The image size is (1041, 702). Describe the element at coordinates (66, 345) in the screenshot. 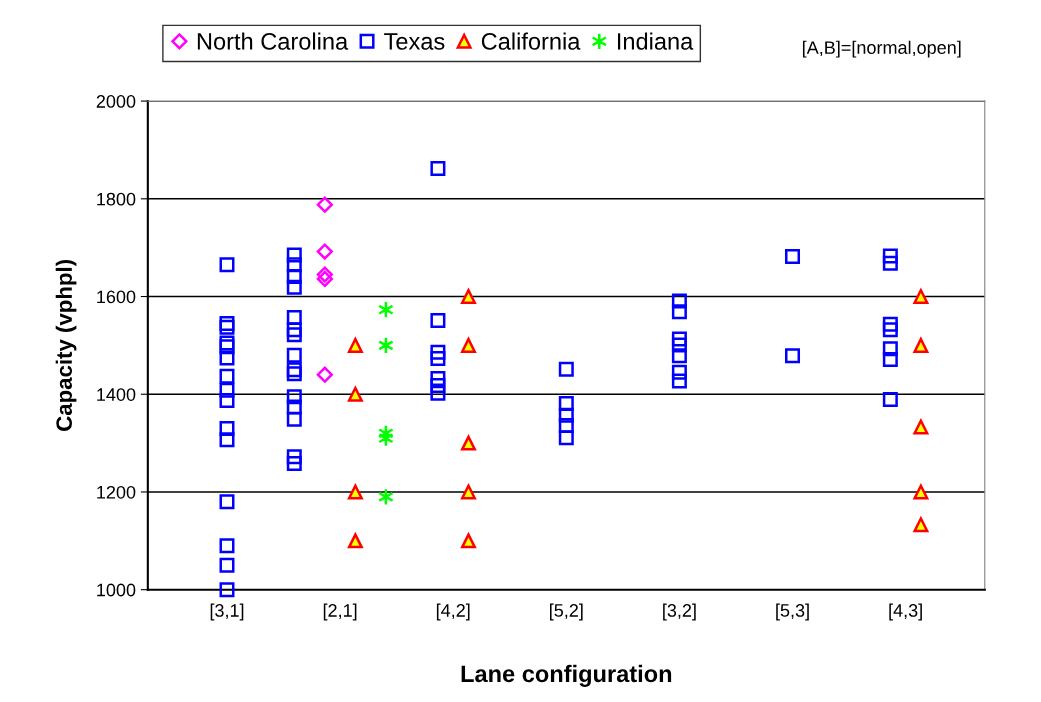

I see `y-axis-title: Capacity (vphpl)` at that location.